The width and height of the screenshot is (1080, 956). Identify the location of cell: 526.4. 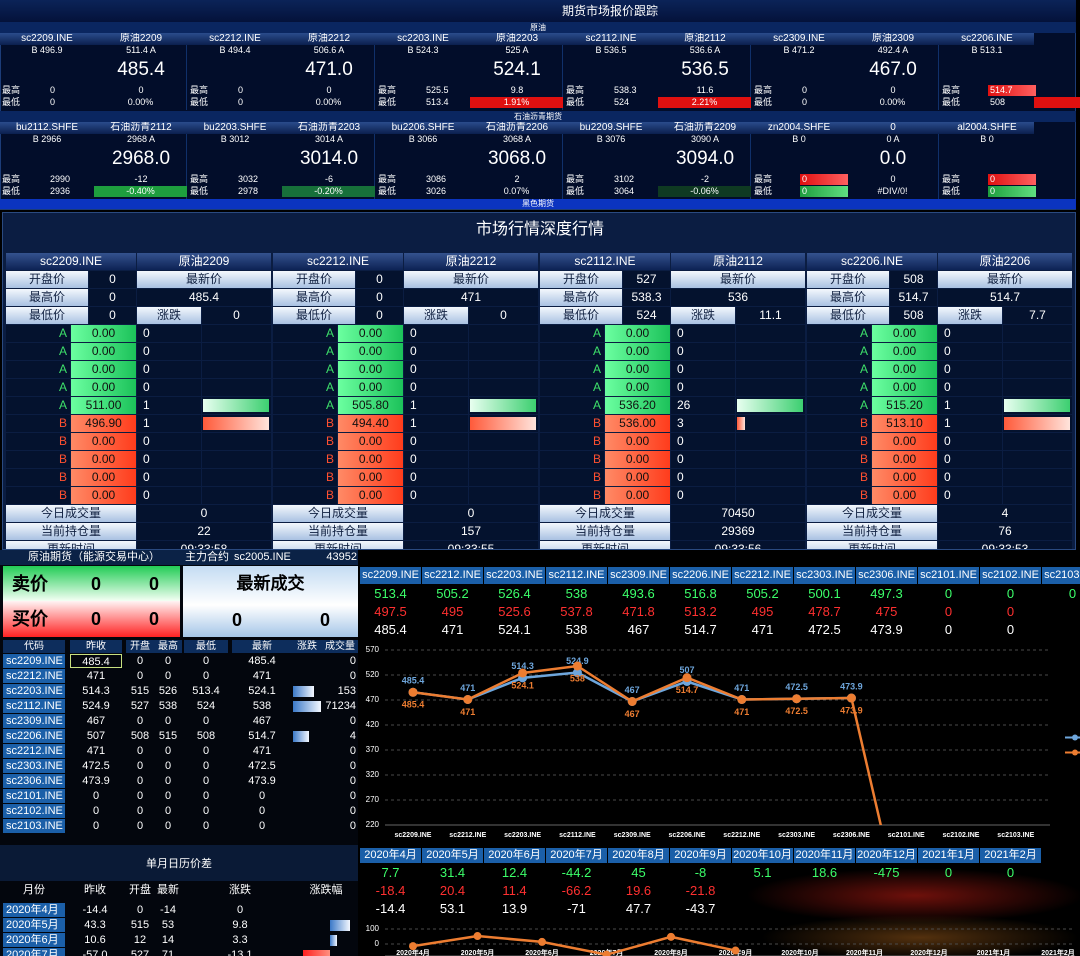
(514, 593).